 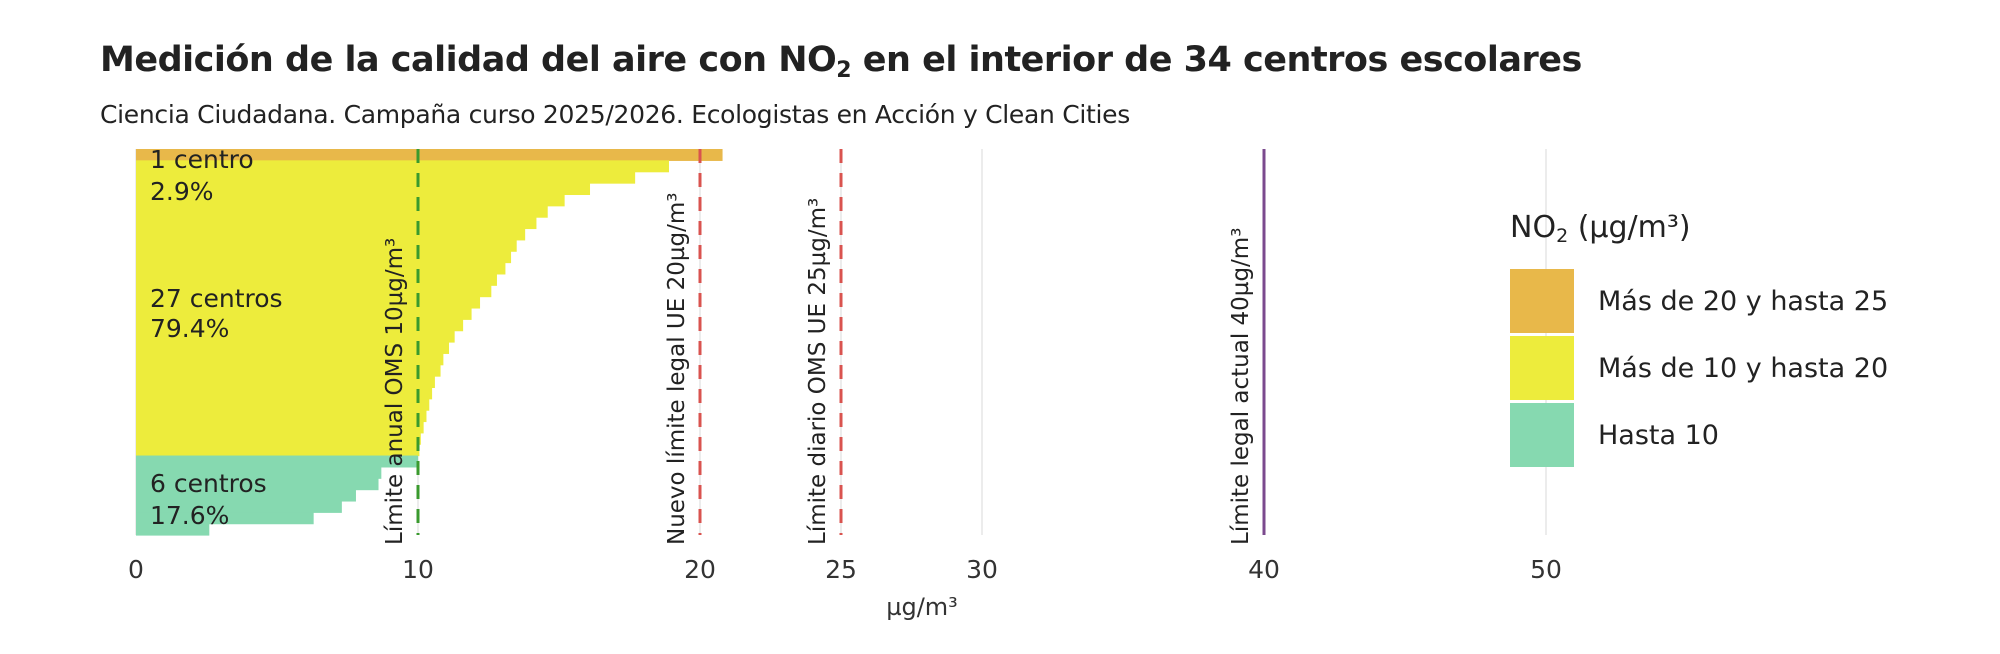 What do you see at coordinates (982, 569) in the screenshot?
I see `x-tick-label: 30` at bounding box center [982, 569].